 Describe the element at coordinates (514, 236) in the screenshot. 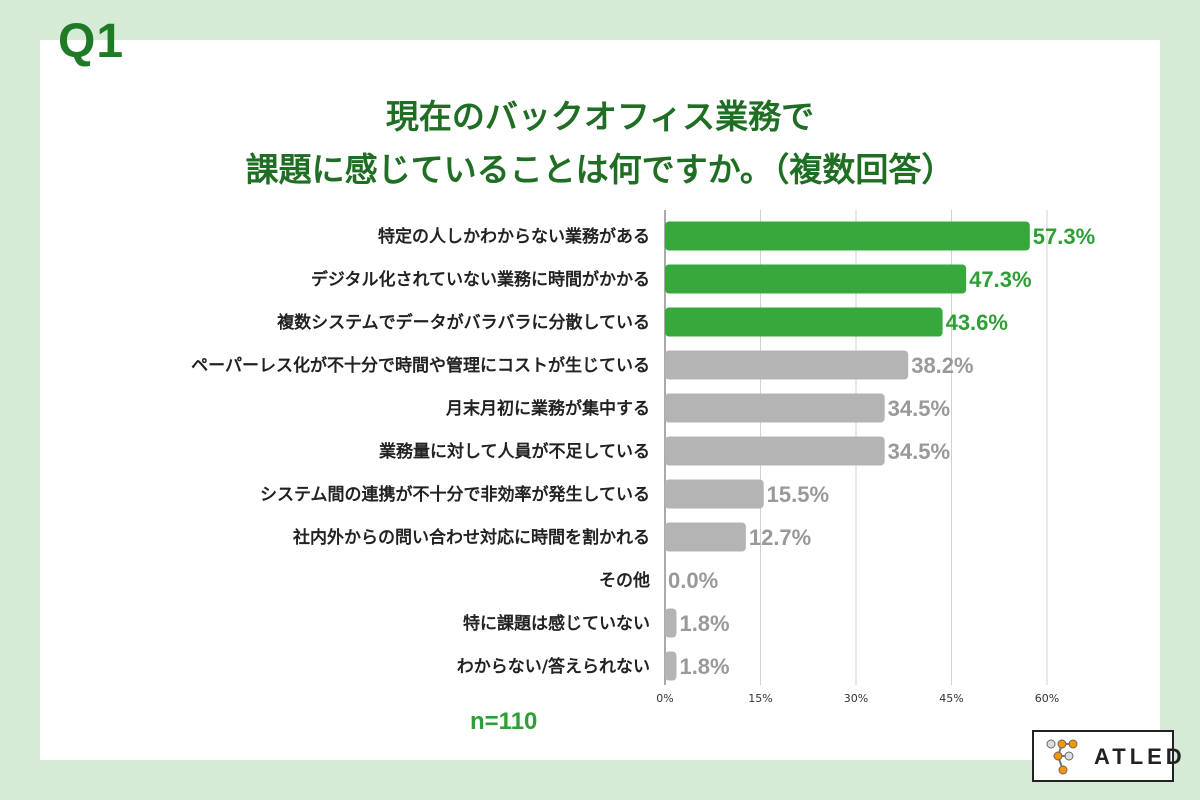

I see `category-label: 特定の人しかわからない業務がある` at that location.